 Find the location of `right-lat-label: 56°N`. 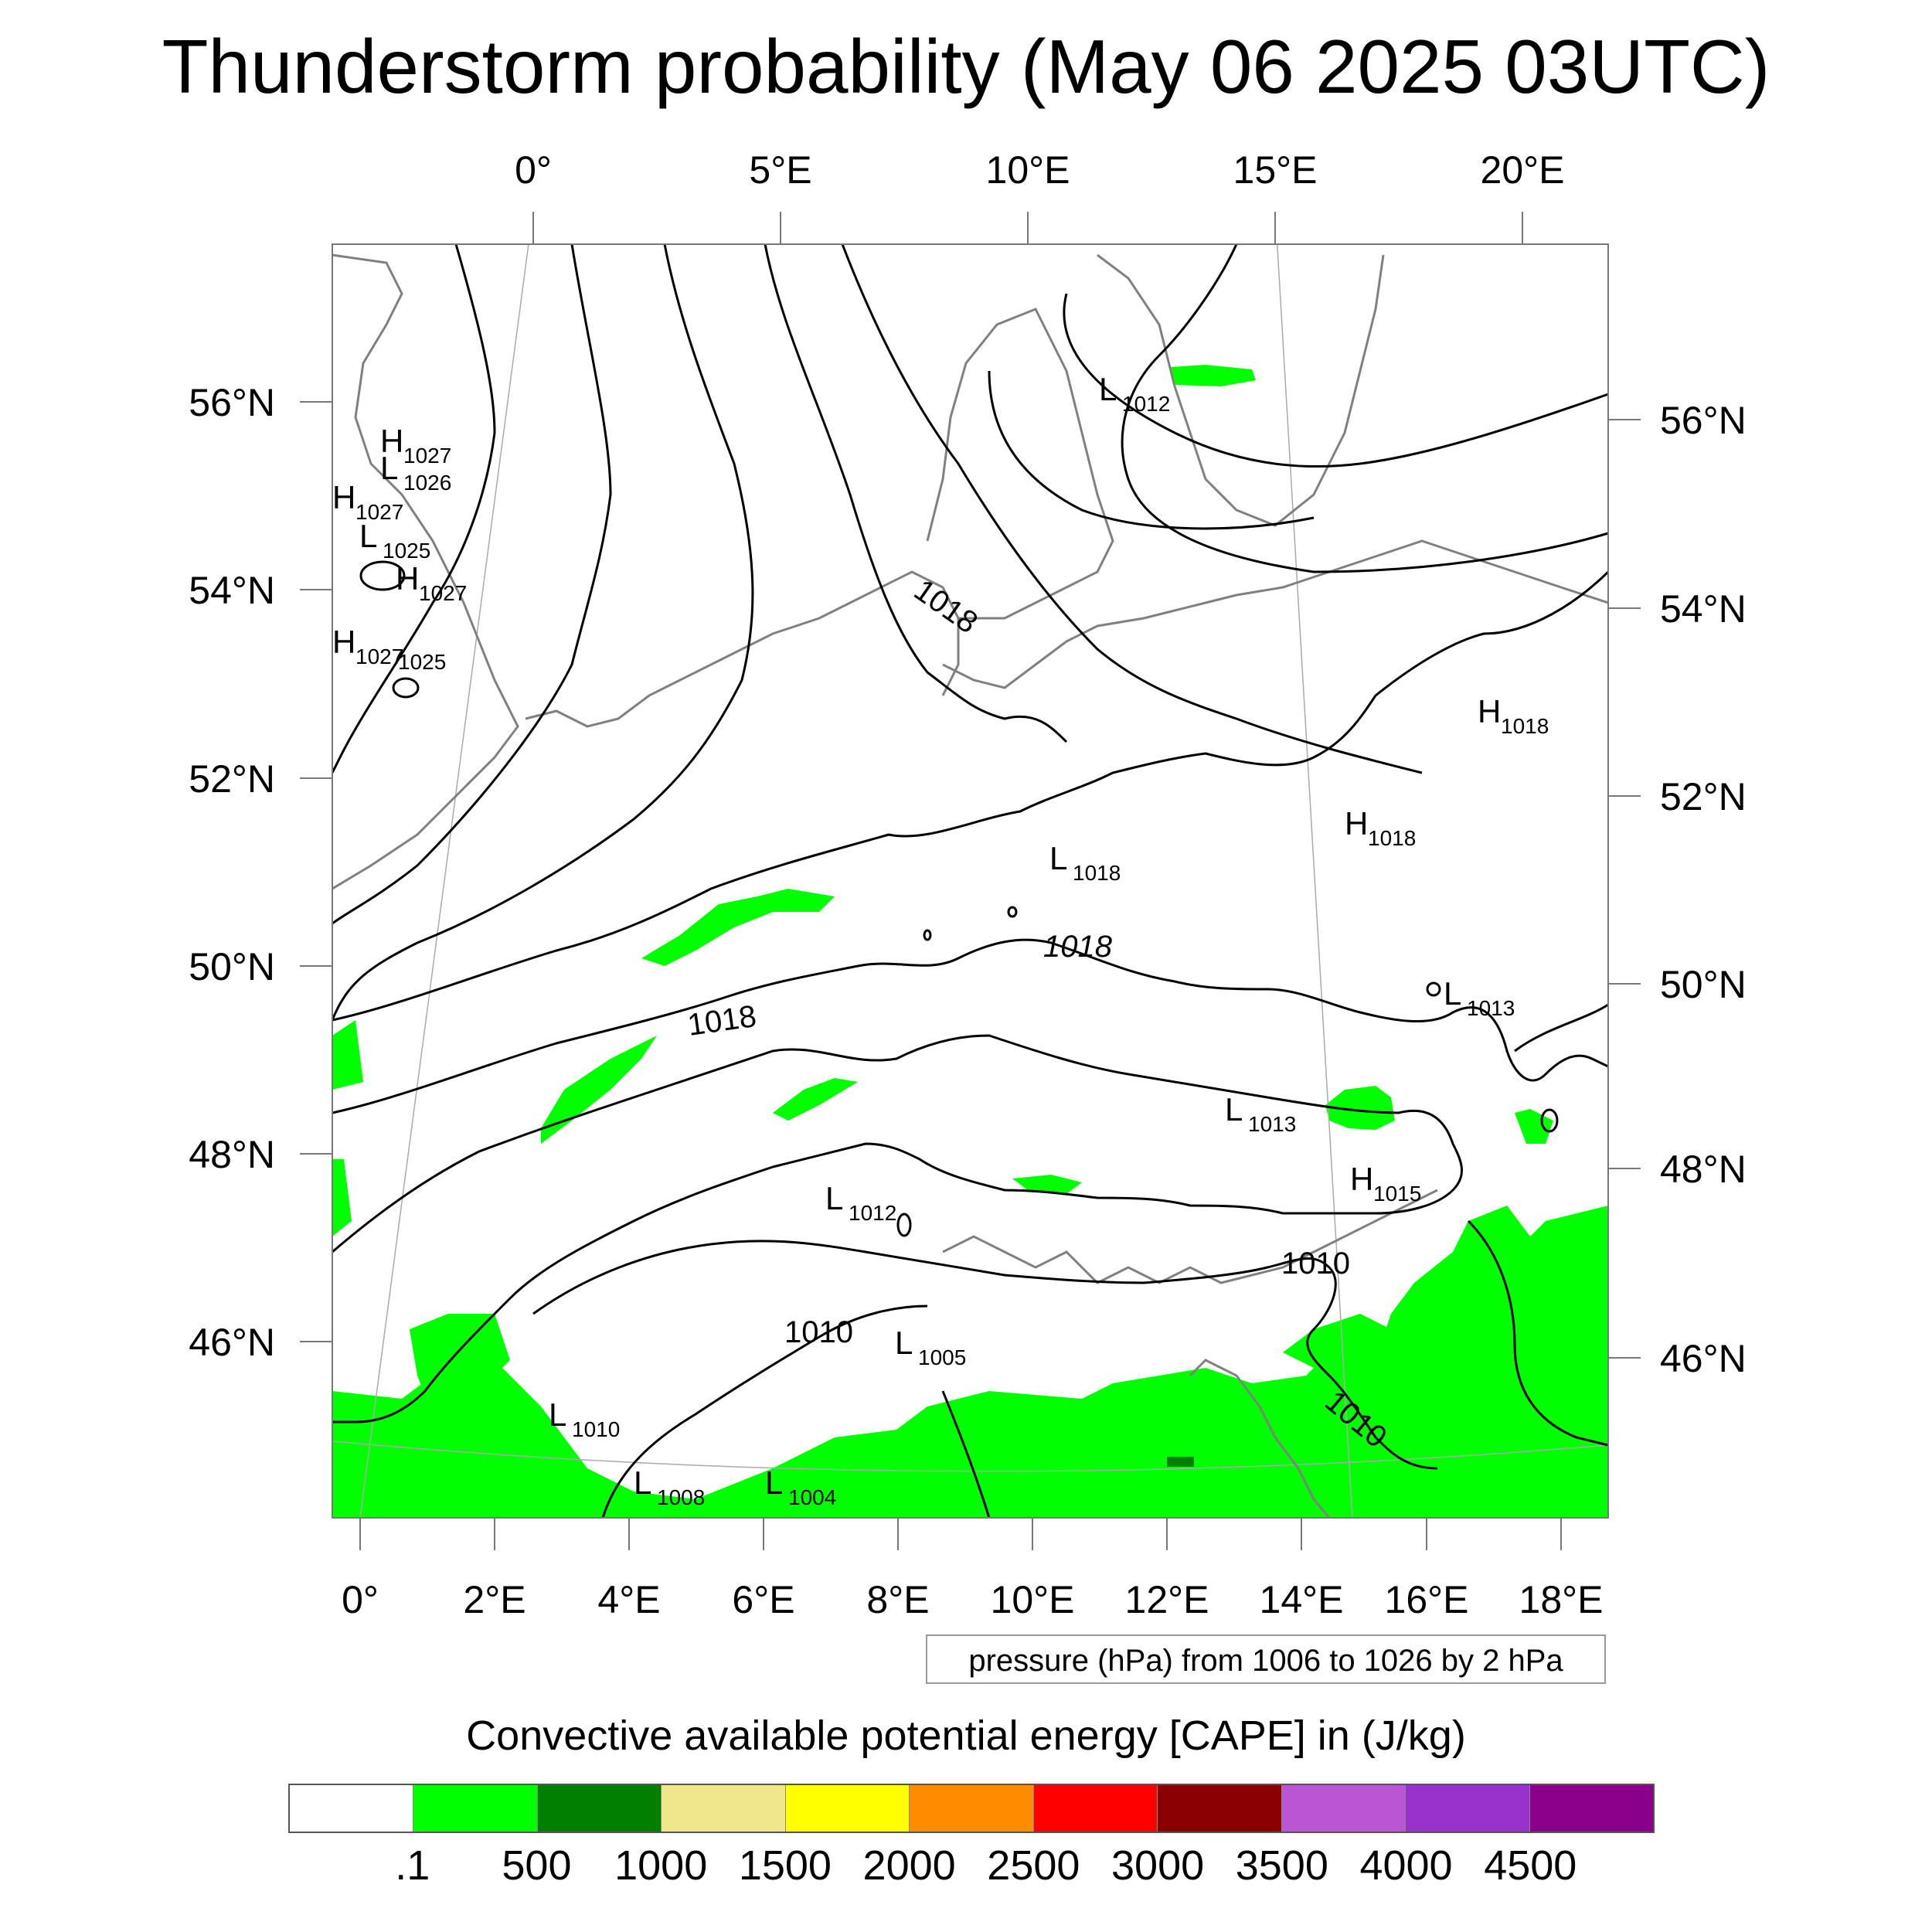

right-lat-label: 56°N is located at coordinates (1703, 421).